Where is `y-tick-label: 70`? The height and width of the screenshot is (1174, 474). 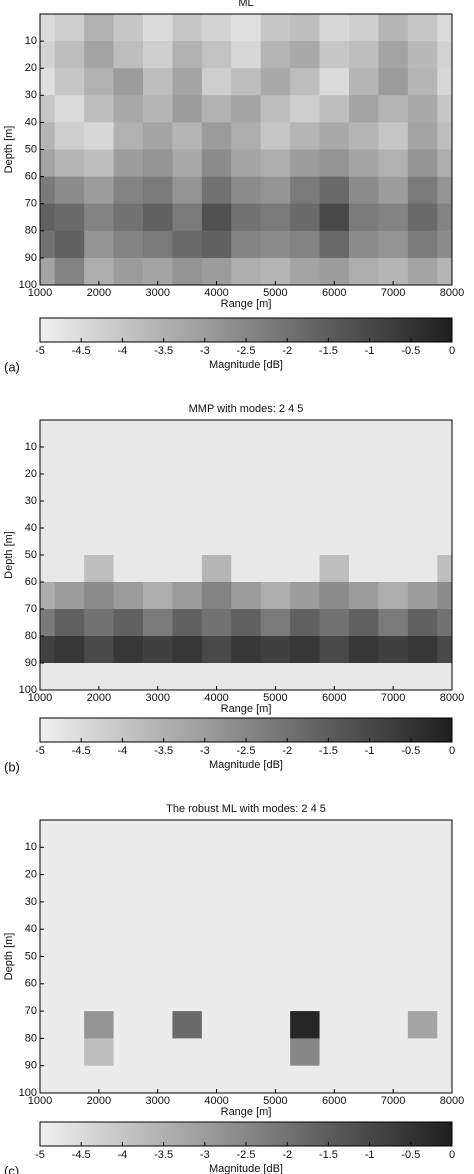 y-tick-label: 70 is located at coordinates (31, 1011).